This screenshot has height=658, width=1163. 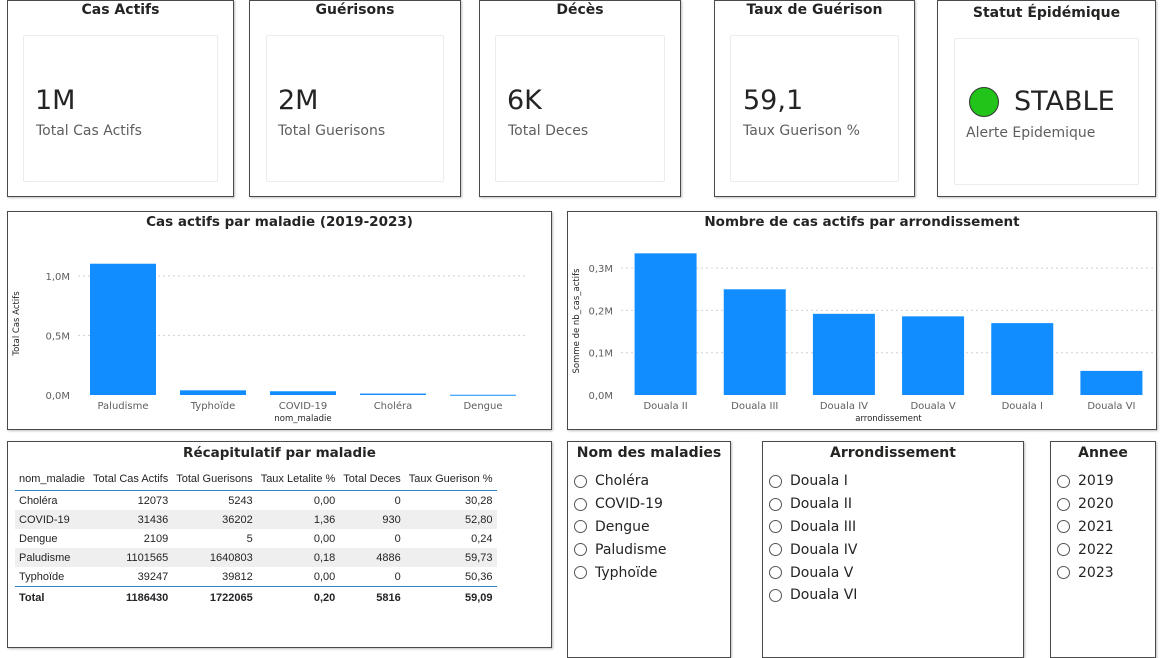 What do you see at coordinates (52, 479) in the screenshot?
I see `column-header: nom_maladie` at bounding box center [52, 479].